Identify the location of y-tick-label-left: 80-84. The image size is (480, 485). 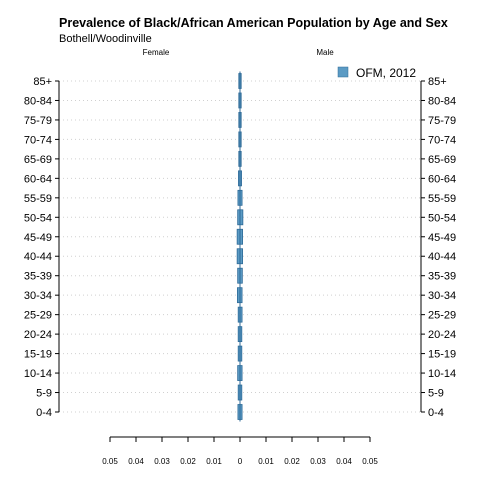
(38, 101).